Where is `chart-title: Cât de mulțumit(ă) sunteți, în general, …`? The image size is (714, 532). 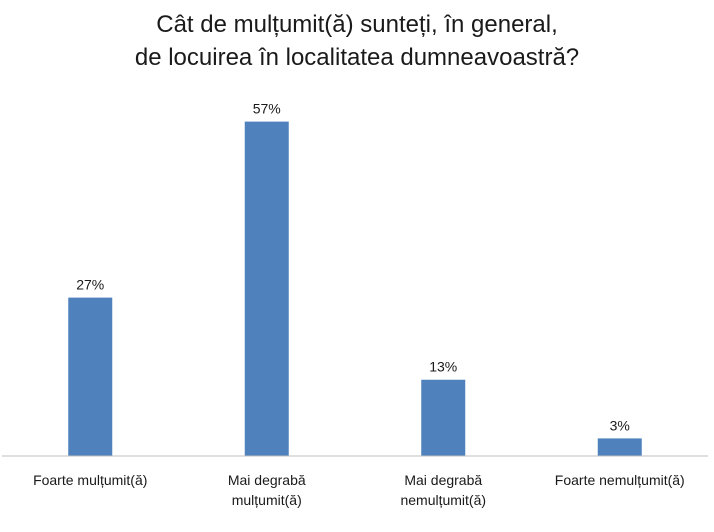 chart-title: Cât de mulțumit(ă) sunteți, în general, … is located at coordinates (357, 41).